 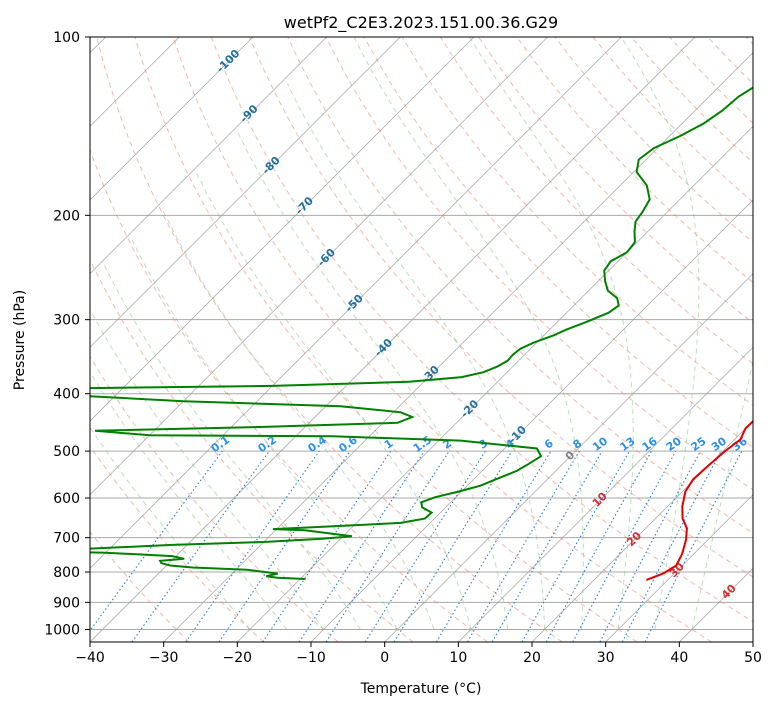 I want to click on chart-title: wetPf2_C2E3.2023.151.00.36.G29, so click(x=421, y=23).